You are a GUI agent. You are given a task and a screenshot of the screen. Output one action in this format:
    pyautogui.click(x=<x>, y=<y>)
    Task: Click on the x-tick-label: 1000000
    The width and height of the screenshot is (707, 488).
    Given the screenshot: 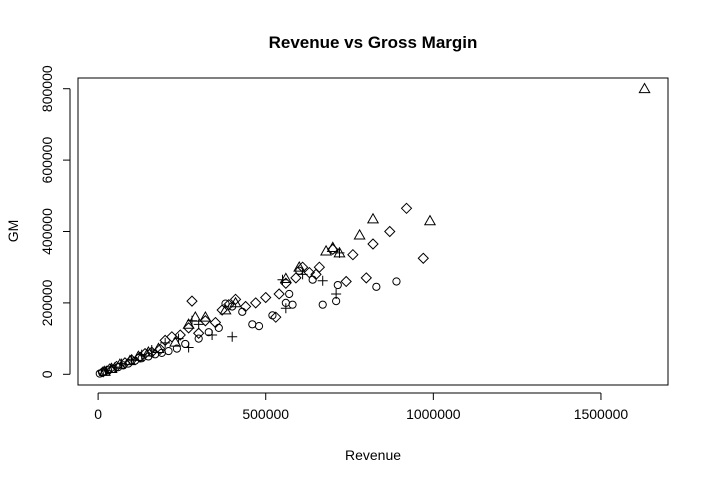 What is the action you would take?
    pyautogui.click(x=433, y=414)
    